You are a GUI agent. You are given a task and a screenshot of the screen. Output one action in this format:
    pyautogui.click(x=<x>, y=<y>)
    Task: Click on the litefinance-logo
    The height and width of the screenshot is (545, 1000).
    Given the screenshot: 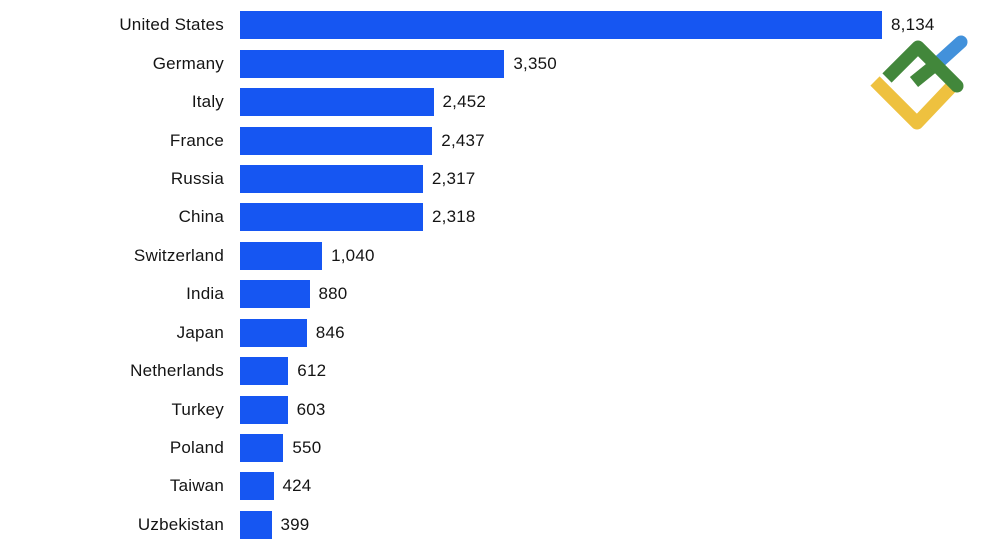 What is the action you would take?
    pyautogui.click(x=919, y=82)
    